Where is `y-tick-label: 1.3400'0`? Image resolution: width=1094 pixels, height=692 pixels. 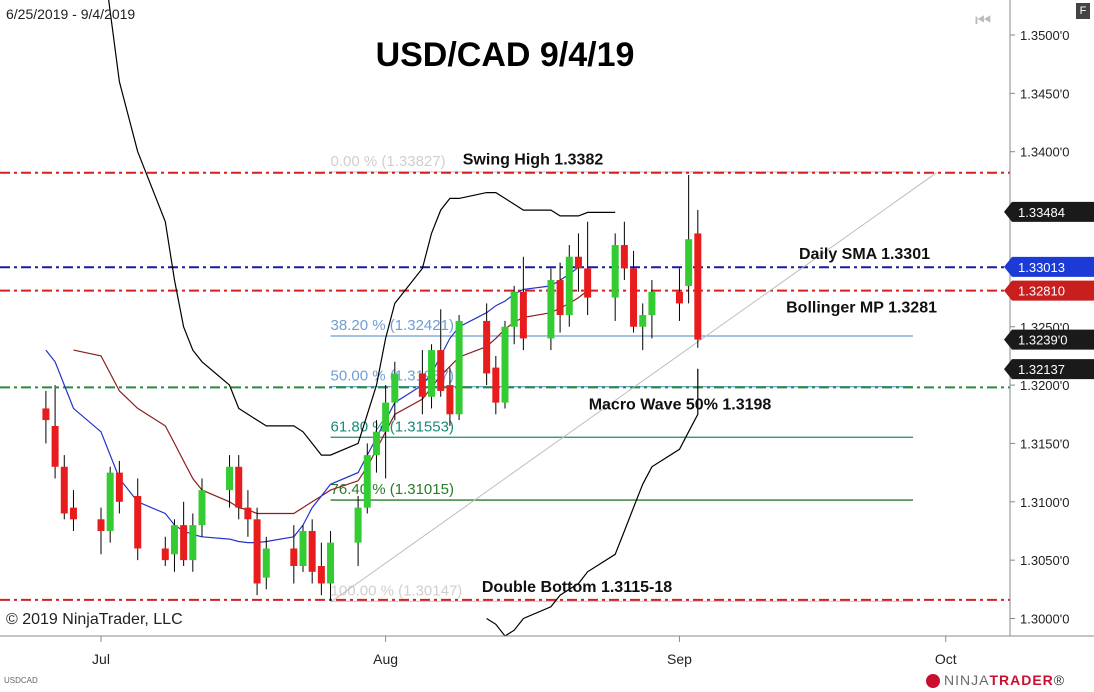
y-tick-label: 1.3400'0 is located at coordinates (1044, 152).